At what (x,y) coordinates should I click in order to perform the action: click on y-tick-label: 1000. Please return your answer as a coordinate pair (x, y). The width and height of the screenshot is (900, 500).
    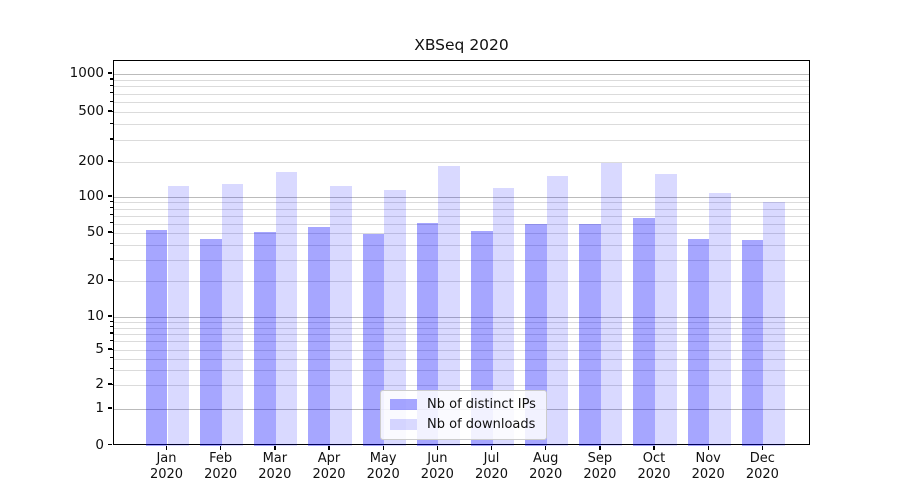
    Looking at the image, I should click on (86, 73).